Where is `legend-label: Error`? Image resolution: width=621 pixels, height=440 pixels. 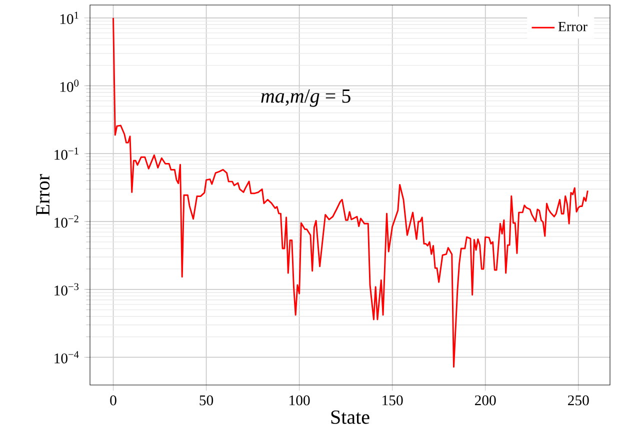 legend-label: Error is located at coordinates (573, 27).